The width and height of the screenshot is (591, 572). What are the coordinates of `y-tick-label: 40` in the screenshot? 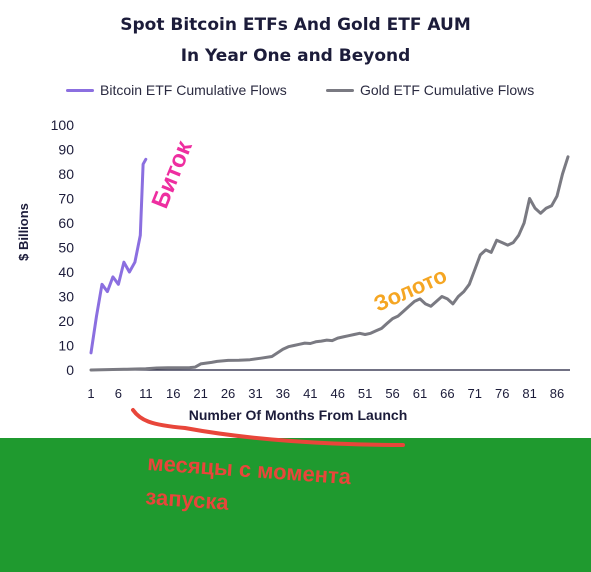 It's located at (66, 272).